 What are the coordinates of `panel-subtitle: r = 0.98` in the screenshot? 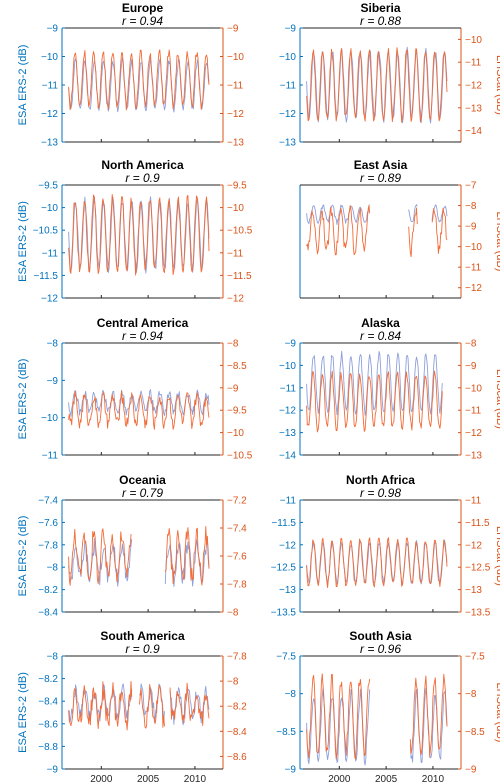 It's located at (380, 493).